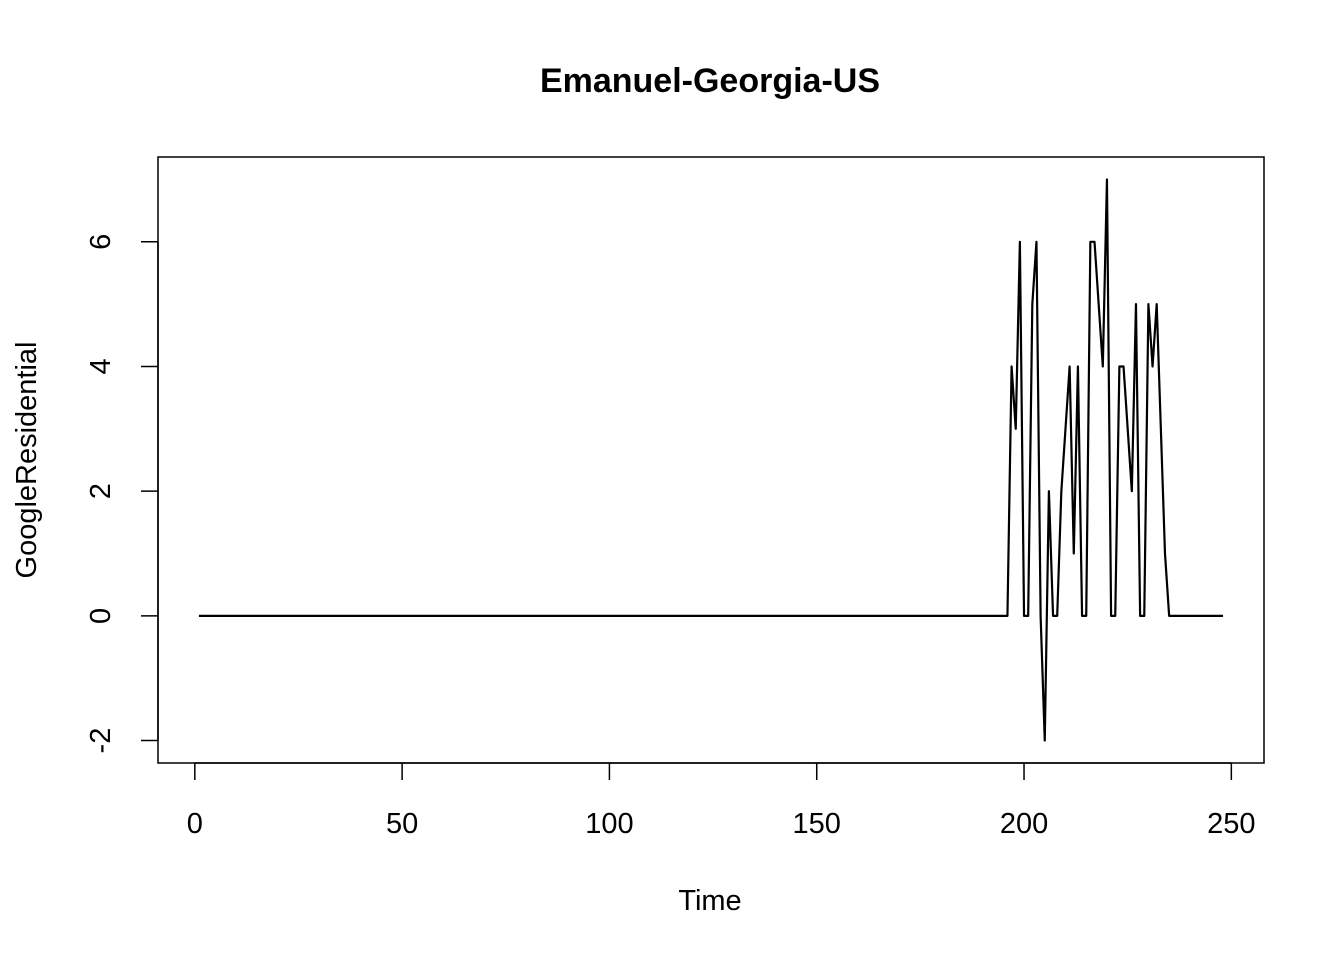 The height and width of the screenshot is (960, 1344). What do you see at coordinates (101, 741) in the screenshot?
I see `y-tick-label: -2` at bounding box center [101, 741].